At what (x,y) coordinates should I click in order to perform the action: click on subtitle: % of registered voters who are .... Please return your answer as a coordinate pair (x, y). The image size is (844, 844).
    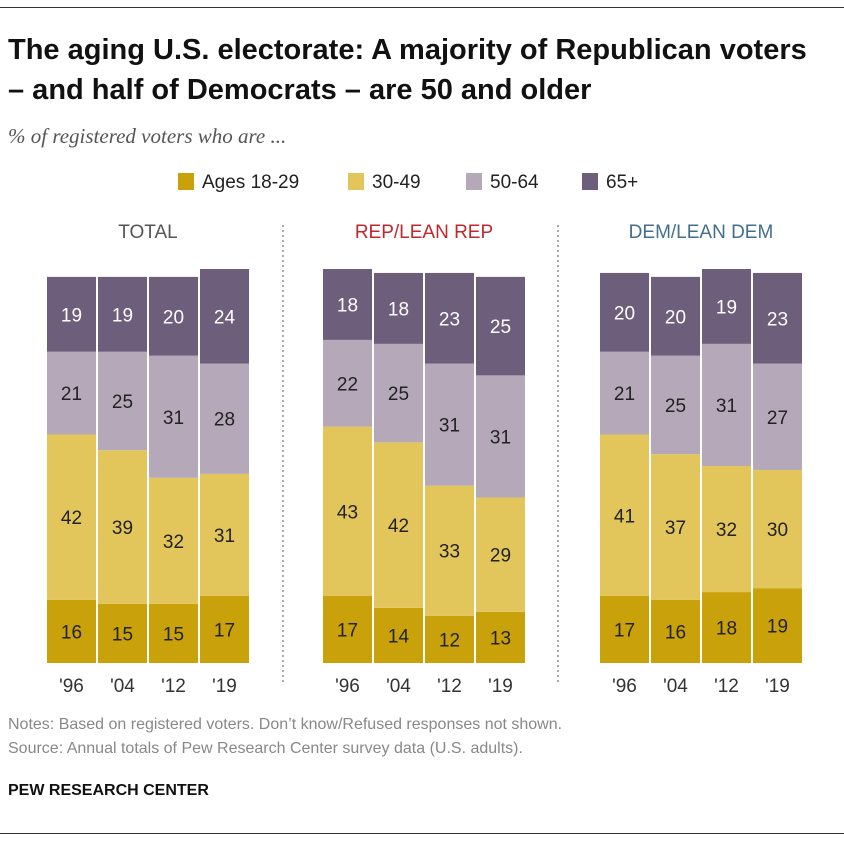
    Looking at the image, I should click on (147, 136).